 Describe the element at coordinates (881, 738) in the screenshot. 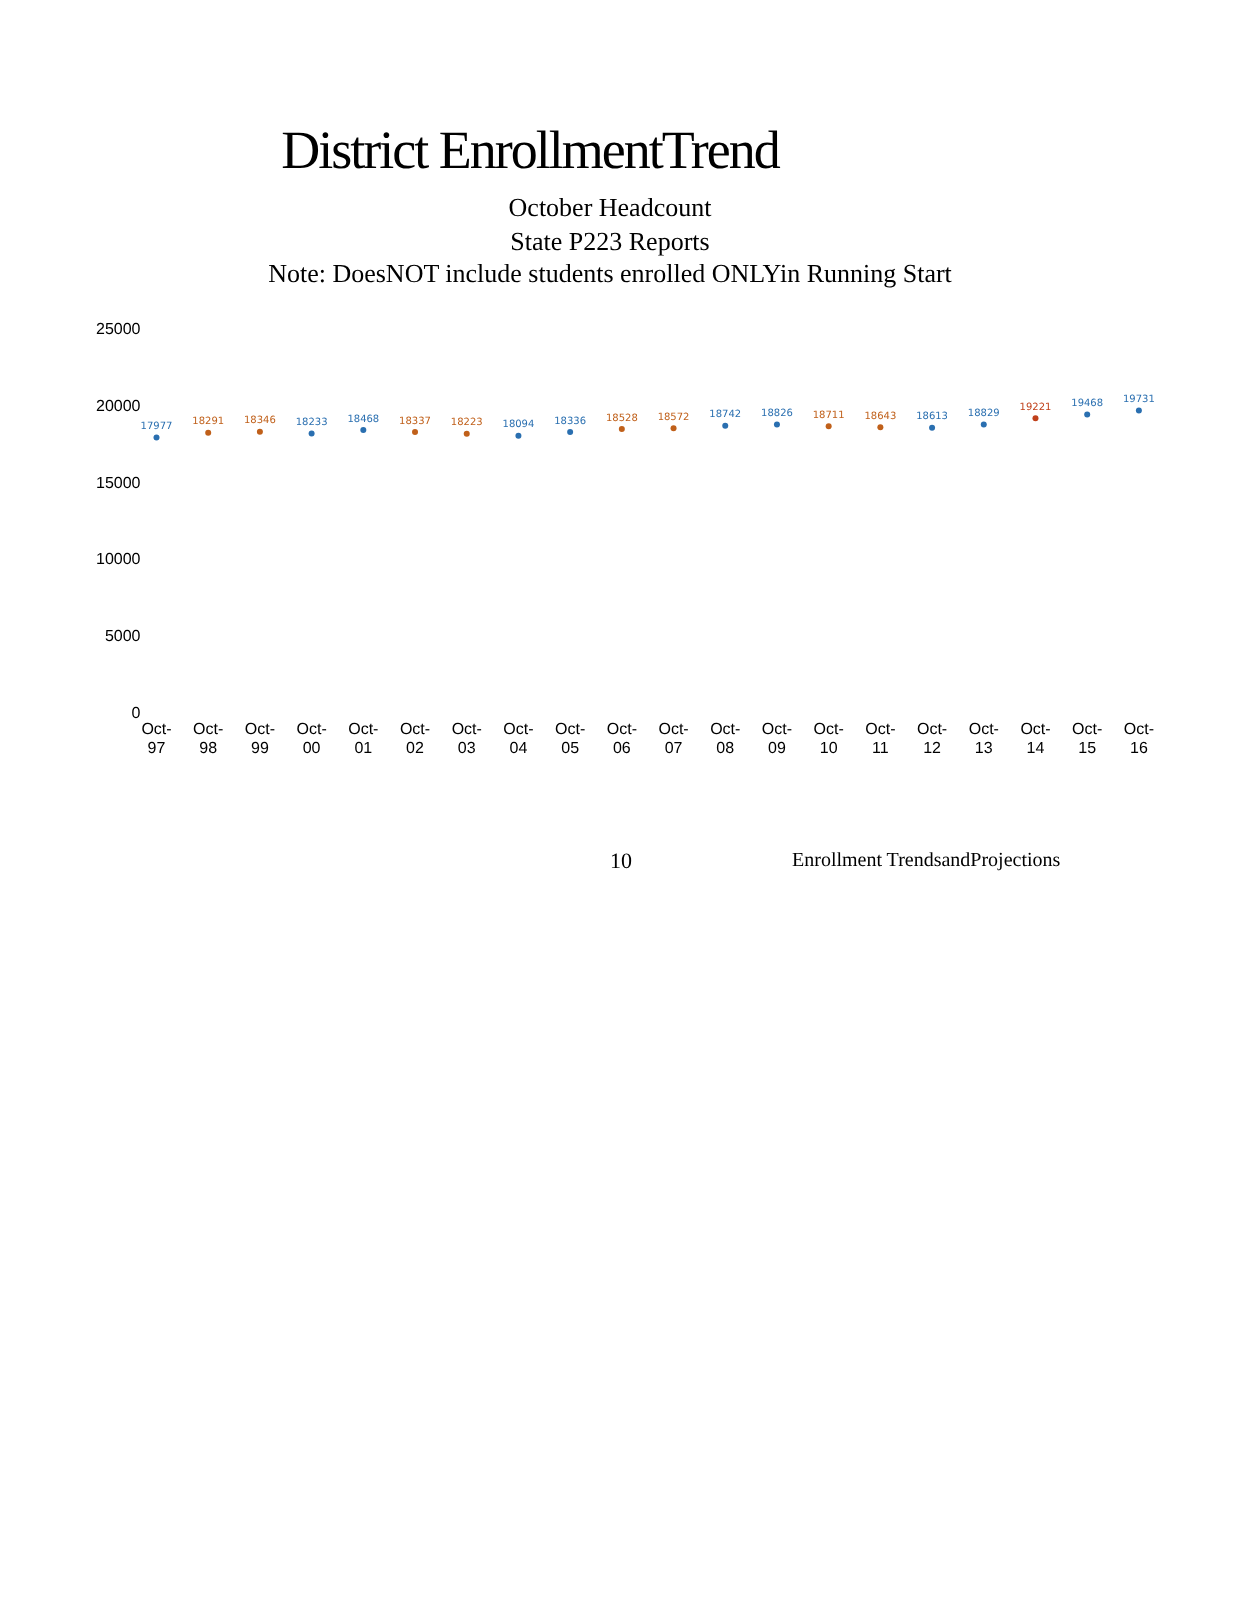

I see `x-tick-label: Oct-11` at that location.